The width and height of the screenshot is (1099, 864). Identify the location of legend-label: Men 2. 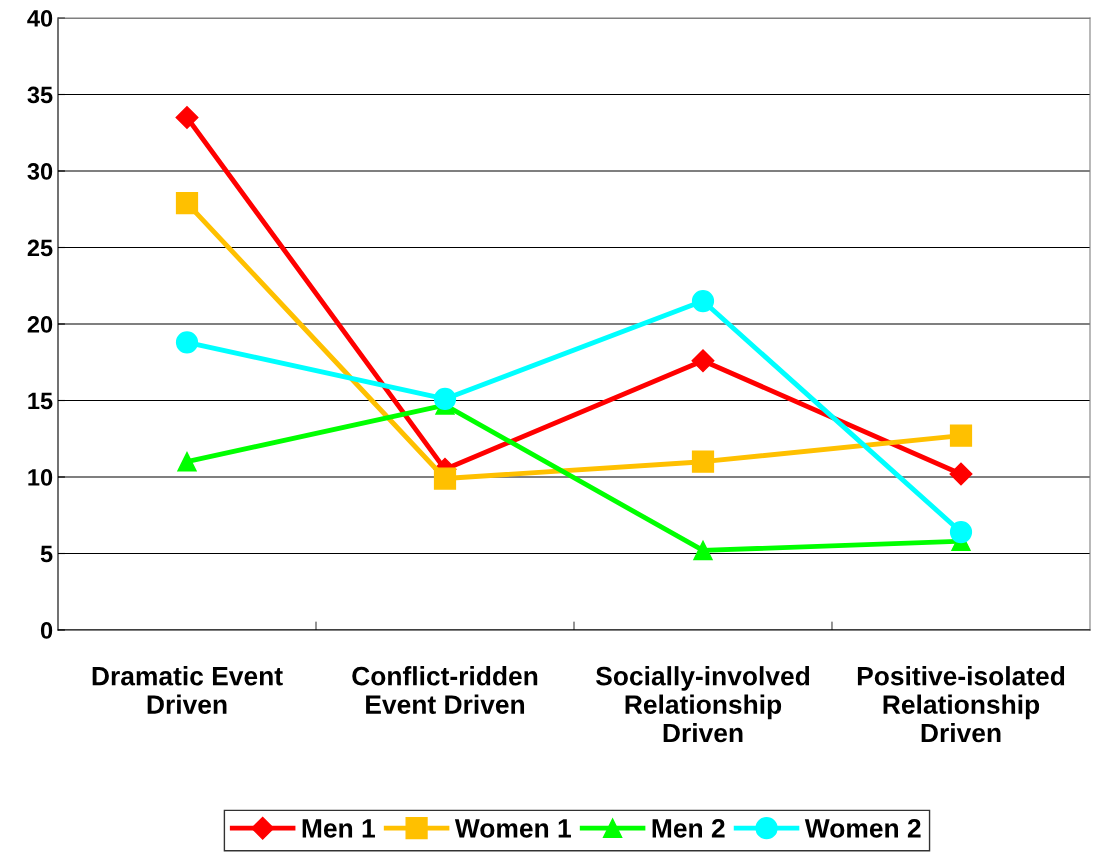
(688, 828).